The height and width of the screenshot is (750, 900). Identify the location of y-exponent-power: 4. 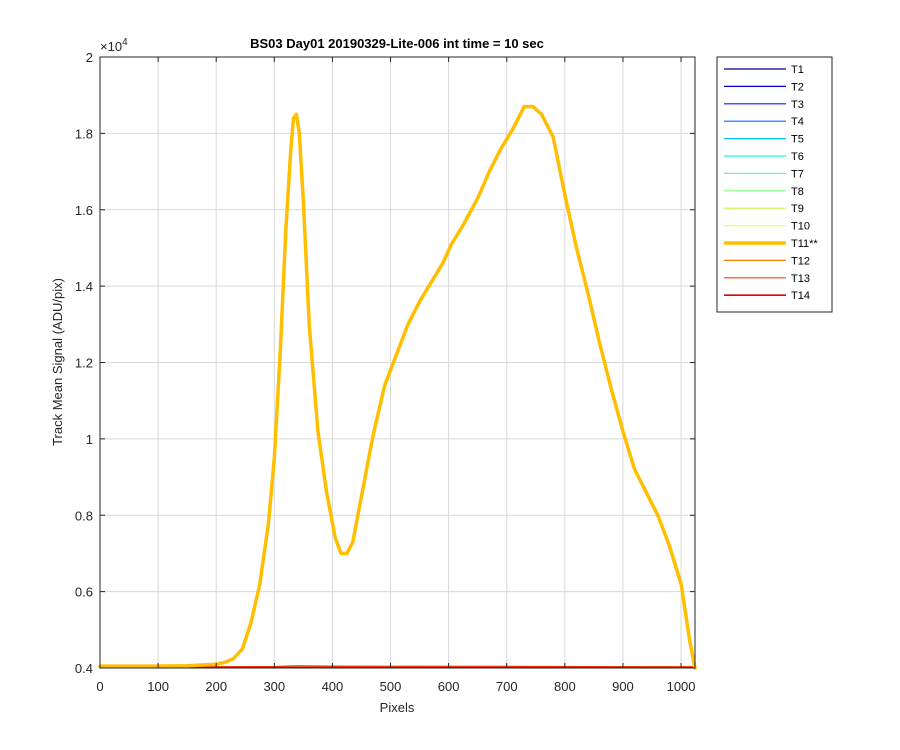
(125, 42).